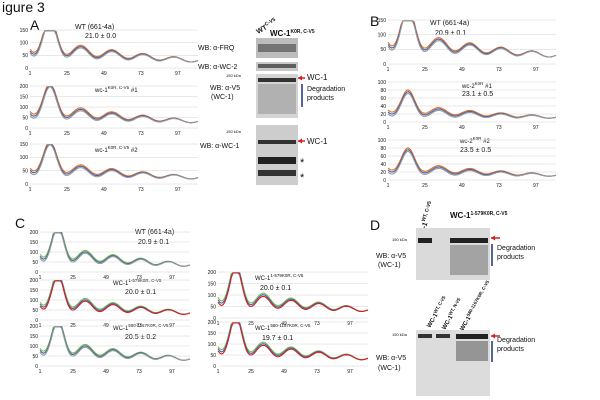 The width and height of the screenshot is (600, 400). I want to click on chart-period: 21.0 ± 0.0, so click(100, 36).